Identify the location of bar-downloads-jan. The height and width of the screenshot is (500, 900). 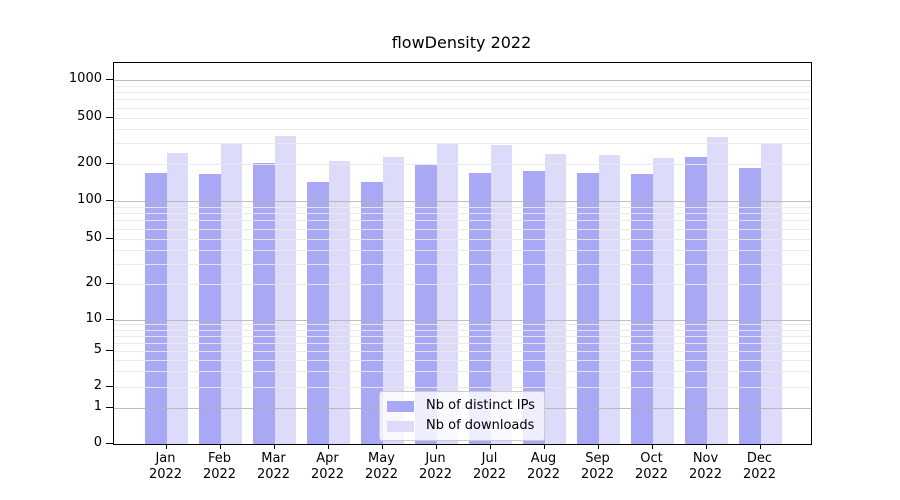
(177, 298).